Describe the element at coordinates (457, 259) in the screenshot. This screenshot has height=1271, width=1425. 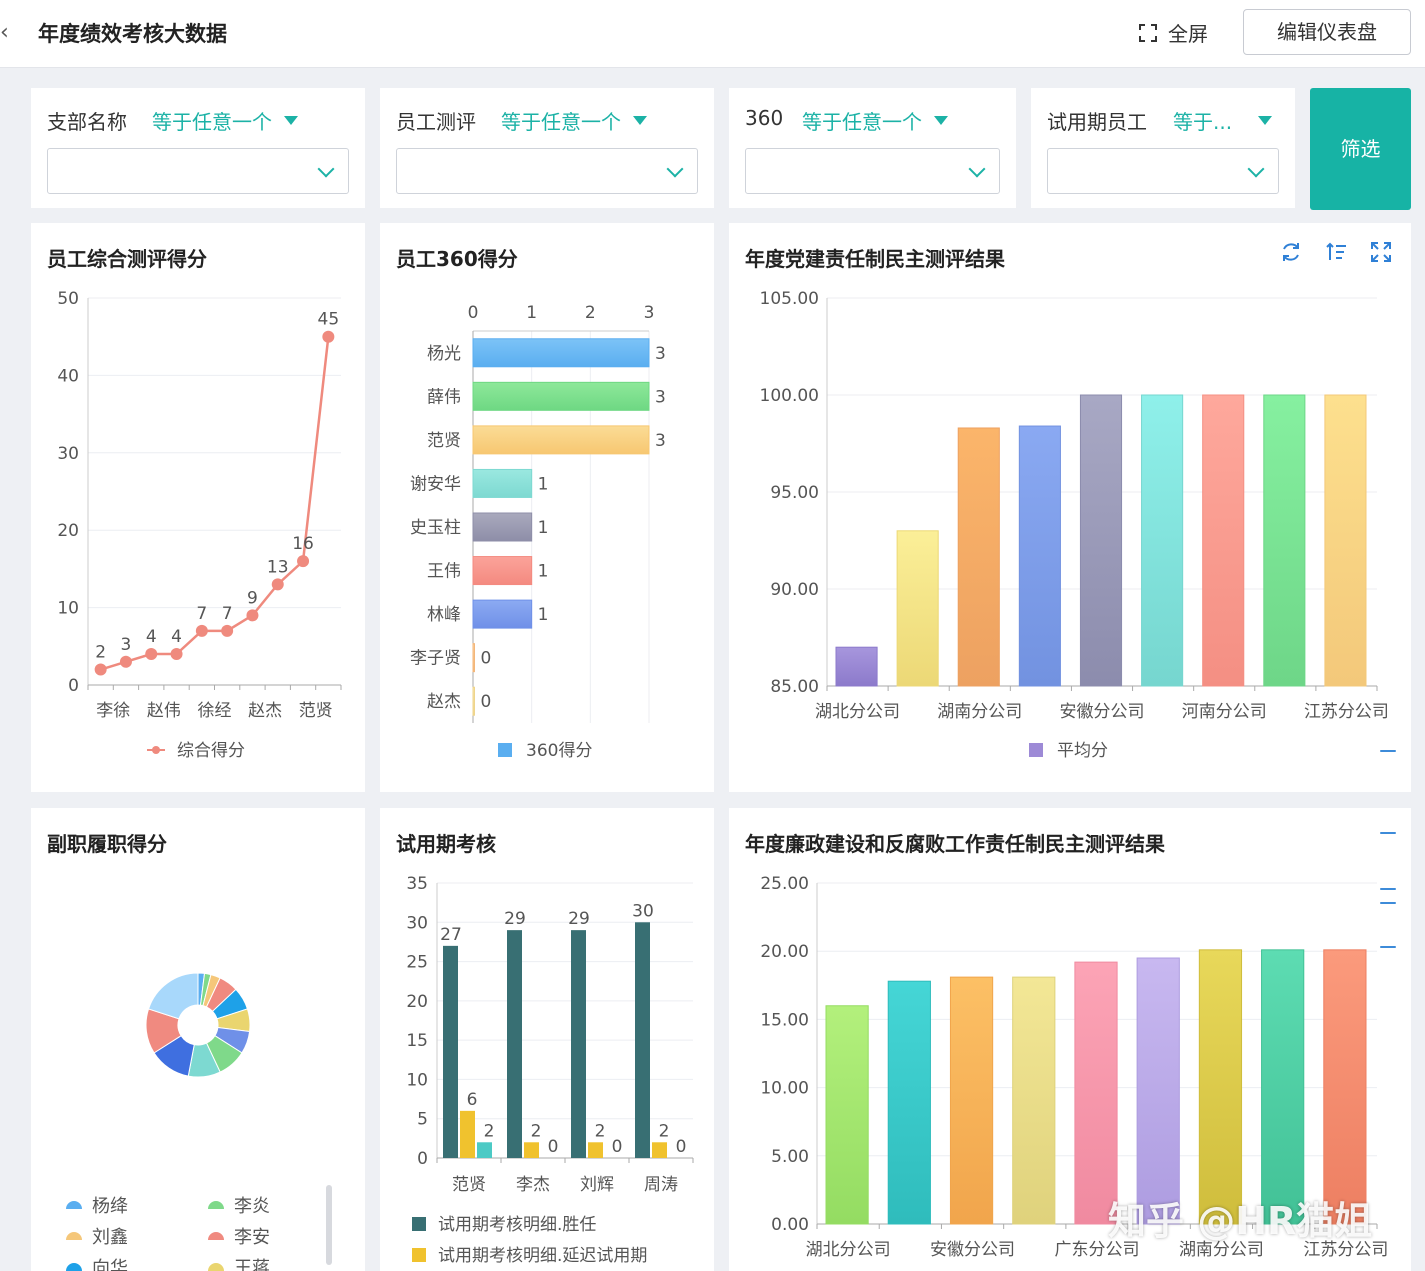
I see `panel-title: 员工360得分` at that location.